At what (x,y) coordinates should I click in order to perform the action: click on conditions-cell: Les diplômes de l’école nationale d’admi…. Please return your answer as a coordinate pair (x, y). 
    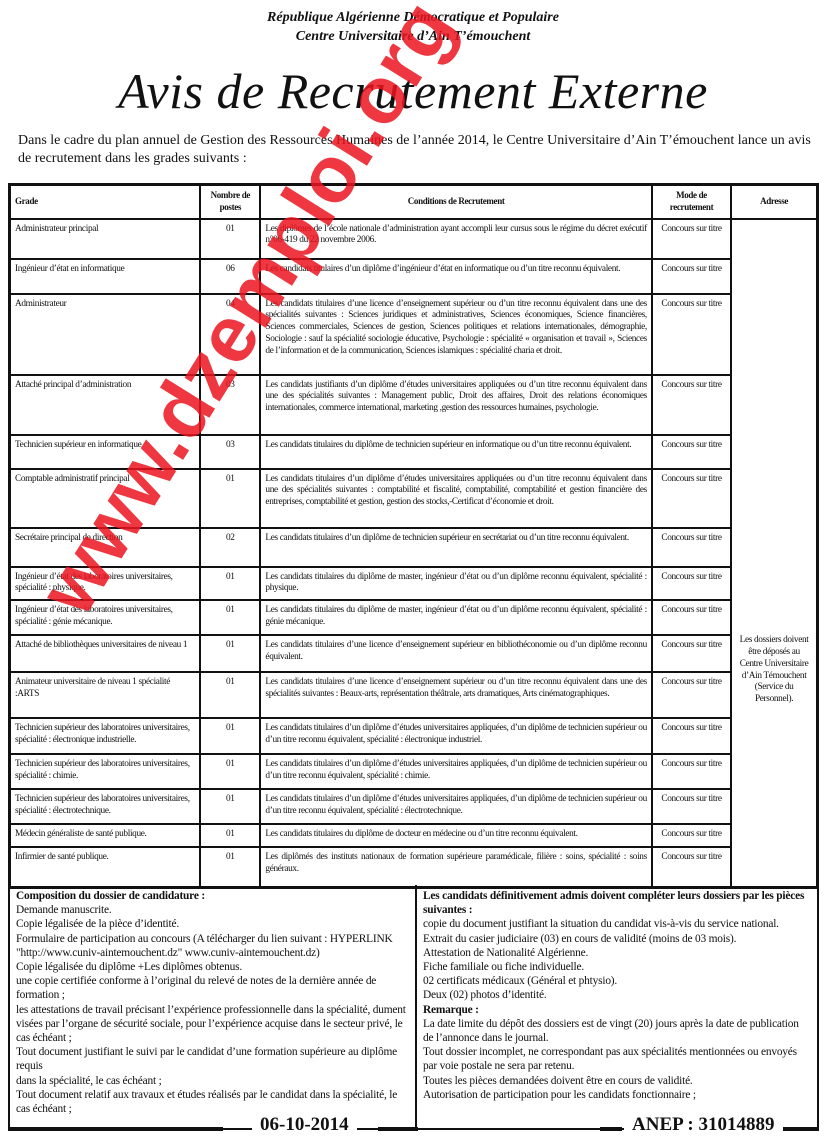
    Looking at the image, I should click on (456, 238).